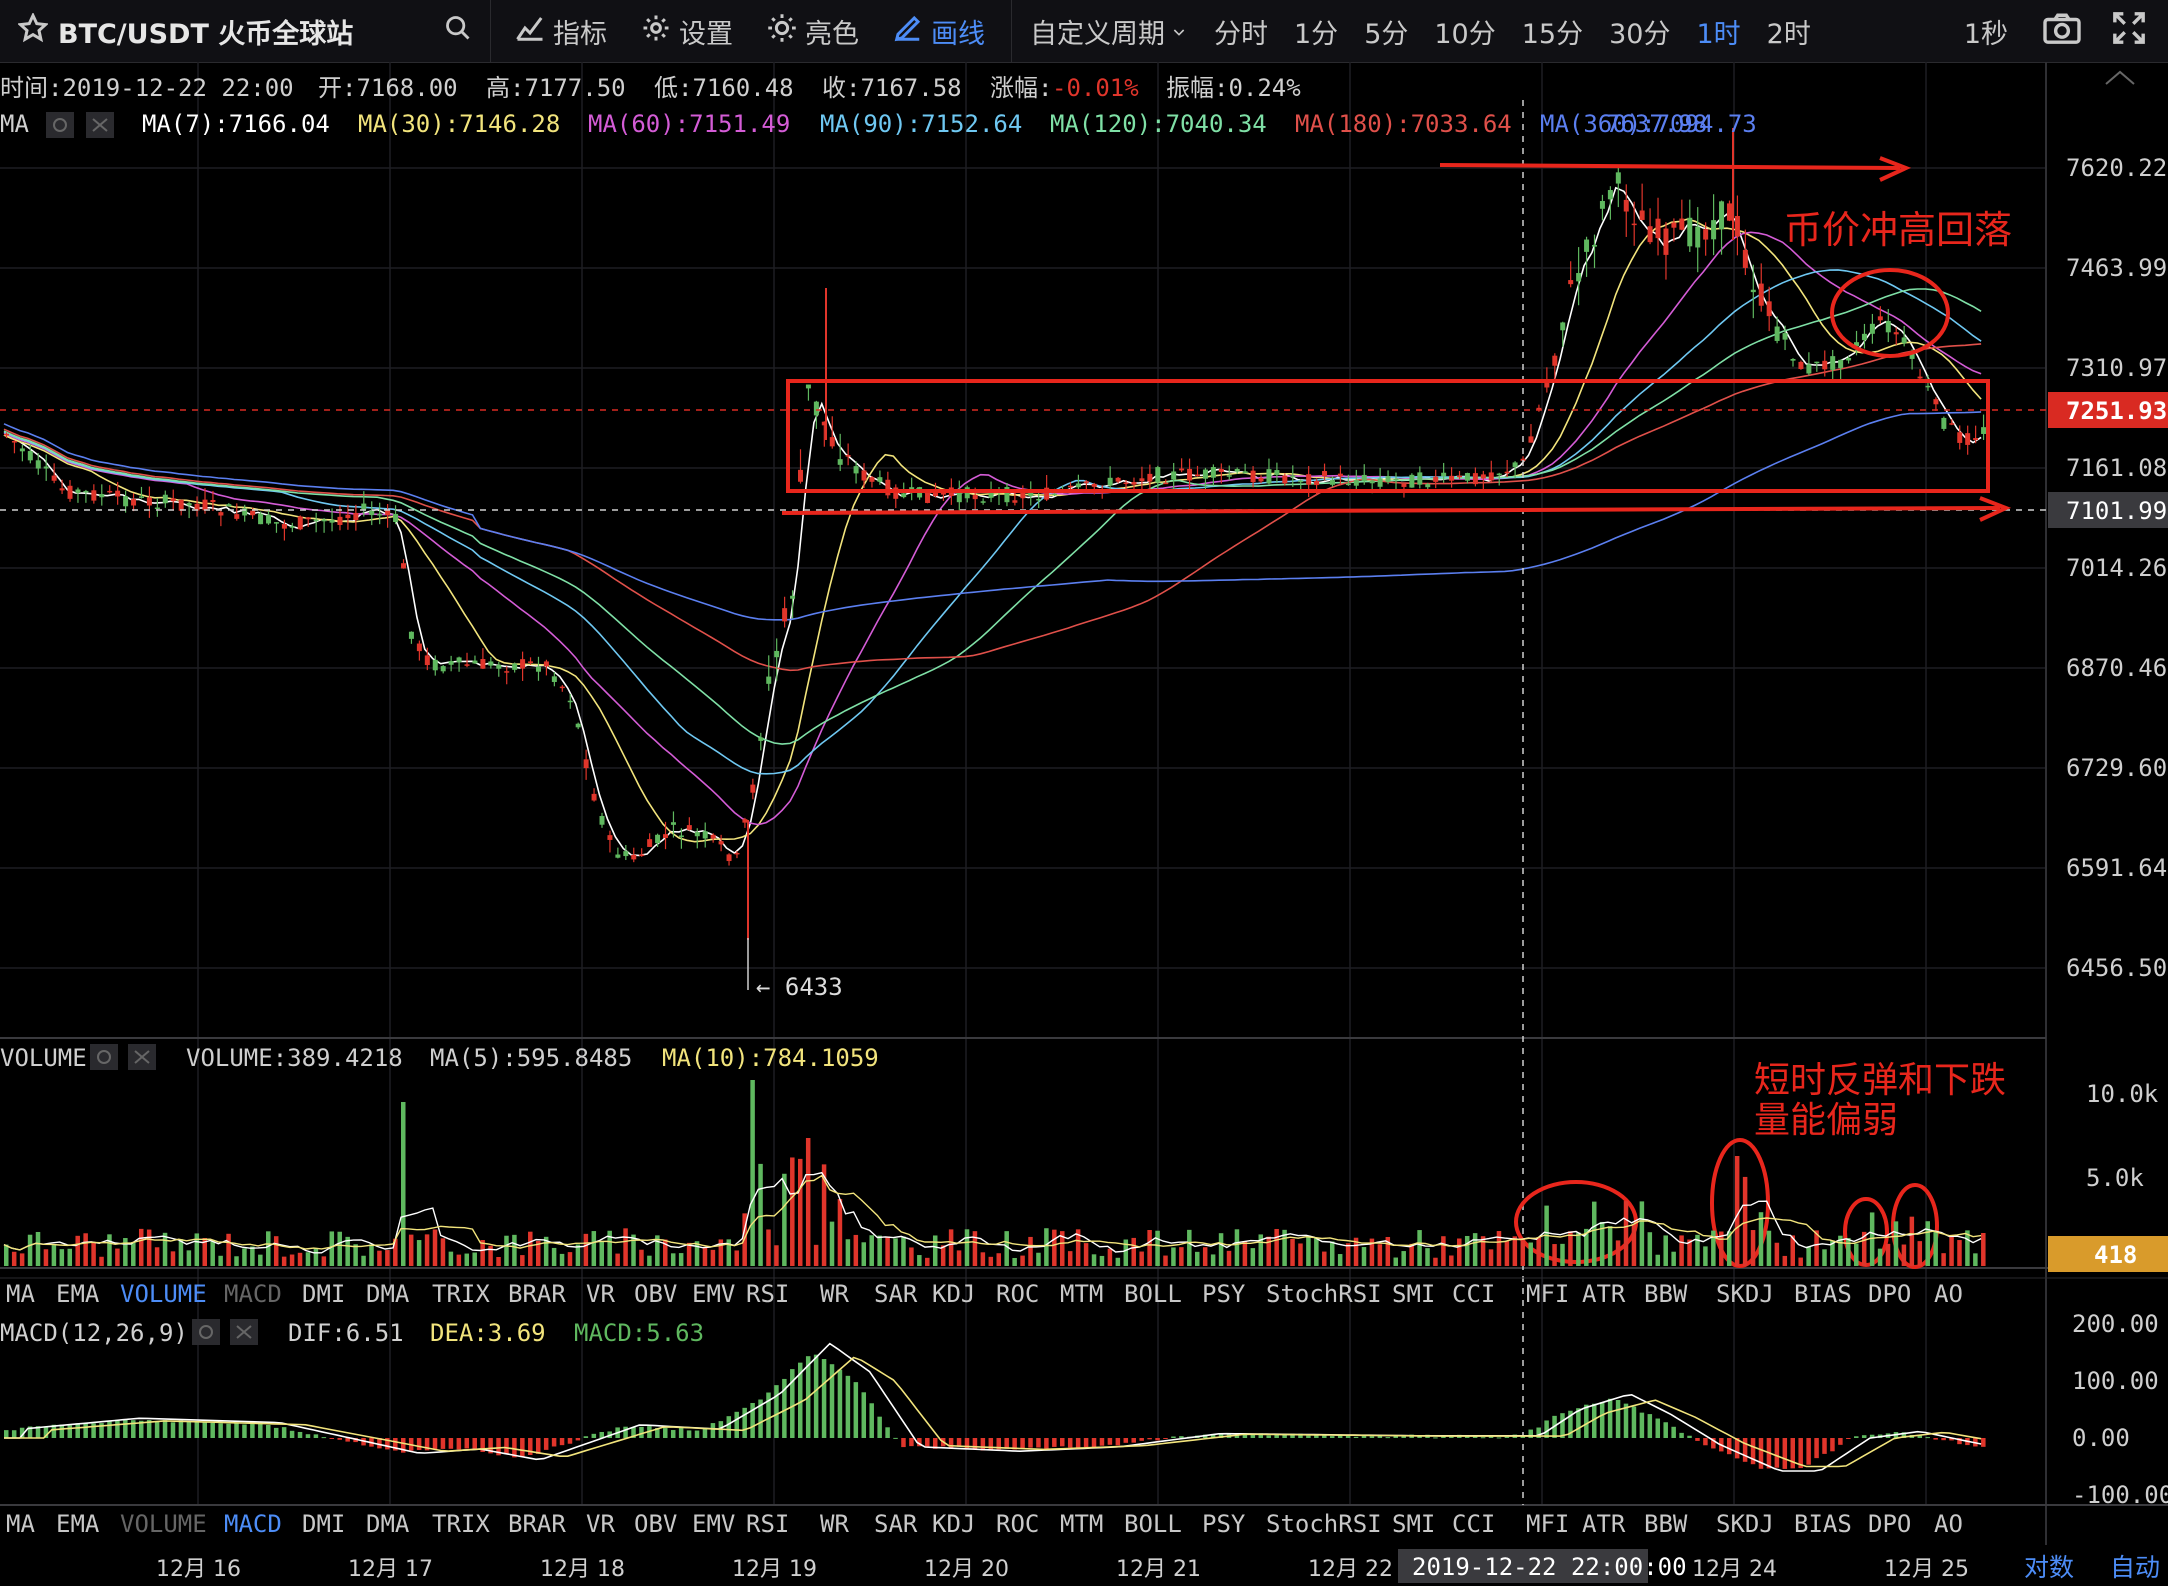 The height and width of the screenshot is (1586, 2168). I want to click on volume-legend-gear-icon, so click(104, 1057).